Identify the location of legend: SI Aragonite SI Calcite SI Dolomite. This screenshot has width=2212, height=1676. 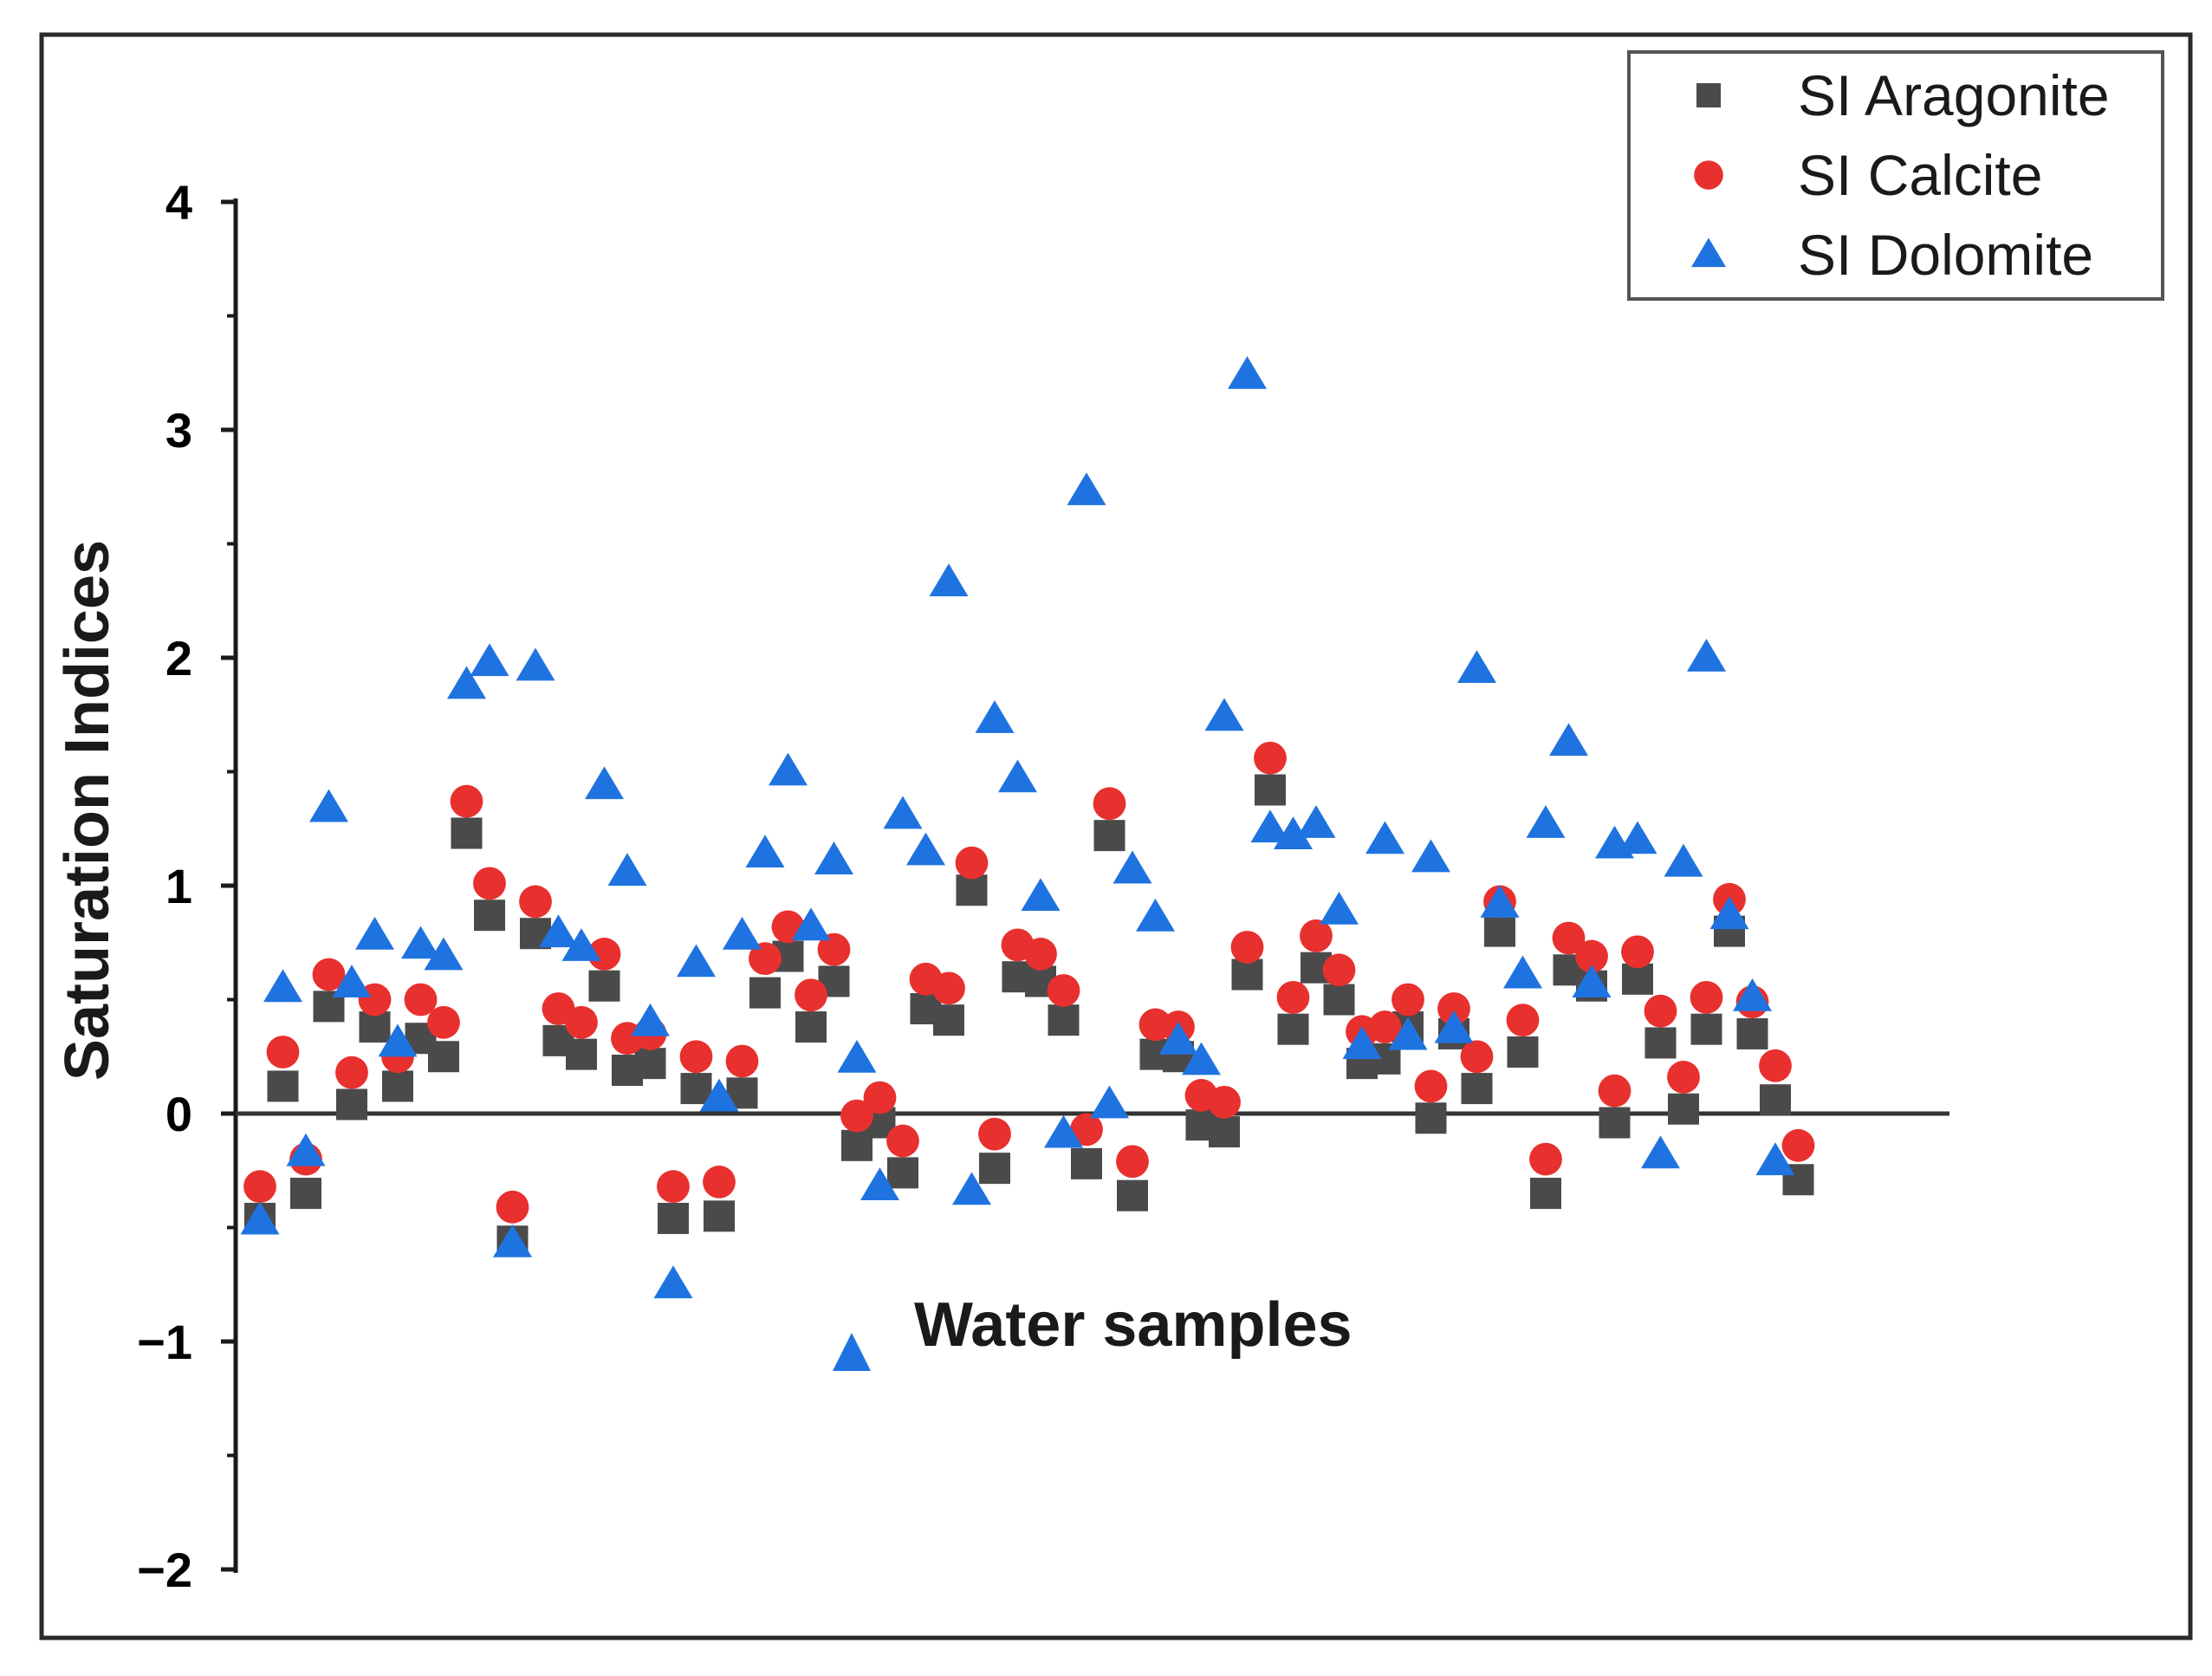
(1895, 176).